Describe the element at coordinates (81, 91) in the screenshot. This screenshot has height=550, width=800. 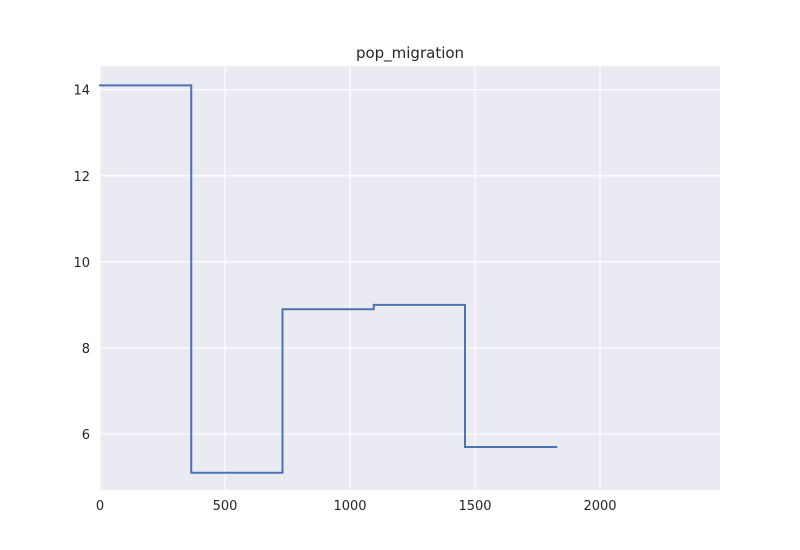
I see `y-tick-label: 14` at that location.